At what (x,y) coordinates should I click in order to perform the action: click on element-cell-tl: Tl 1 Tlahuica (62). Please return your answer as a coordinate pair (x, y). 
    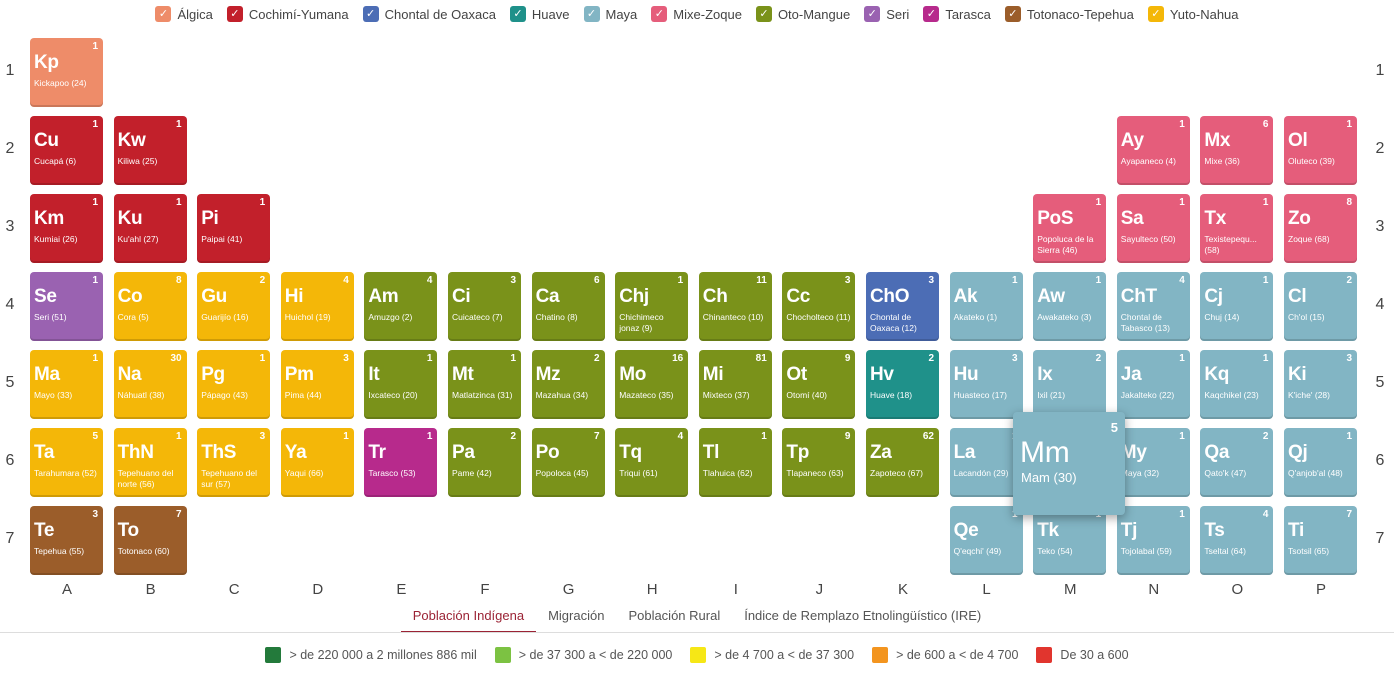
    Looking at the image, I should click on (735, 462).